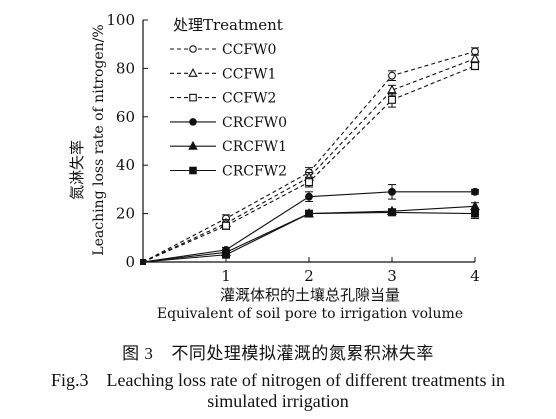 The height and width of the screenshot is (419, 556). Describe the element at coordinates (310, 295) in the screenshot. I see `x-axis-label-cn: 灌溉体积的土壤总孔隙当量` at that location.